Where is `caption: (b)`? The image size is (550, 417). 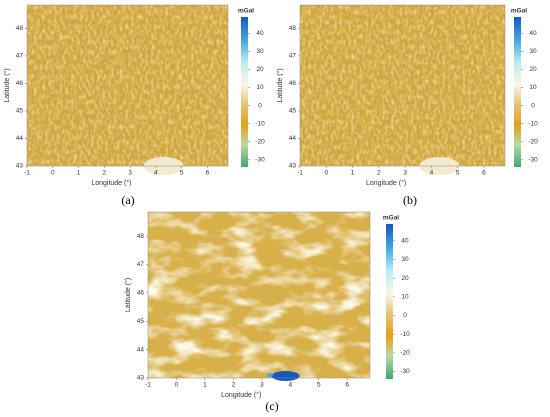
caption: (b) is located at coordinates (410, 200).